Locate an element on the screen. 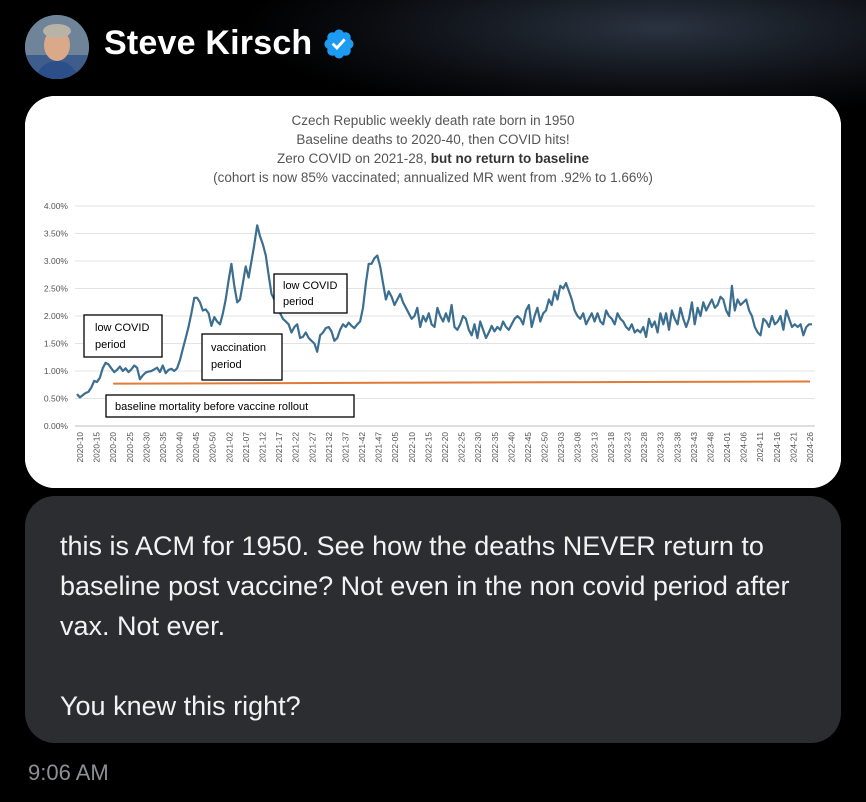  x-tick-label: 2023-08 is located at coordinates (578, 447).